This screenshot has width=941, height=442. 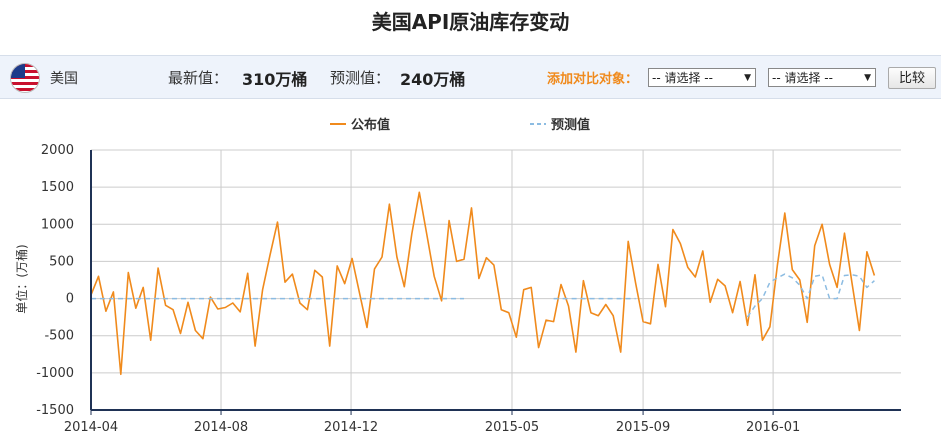 What do you see at coordinates (221, 427) in the screenshot?
I see `x-tick-label: 2014-08` at bounding box center [221, 427].